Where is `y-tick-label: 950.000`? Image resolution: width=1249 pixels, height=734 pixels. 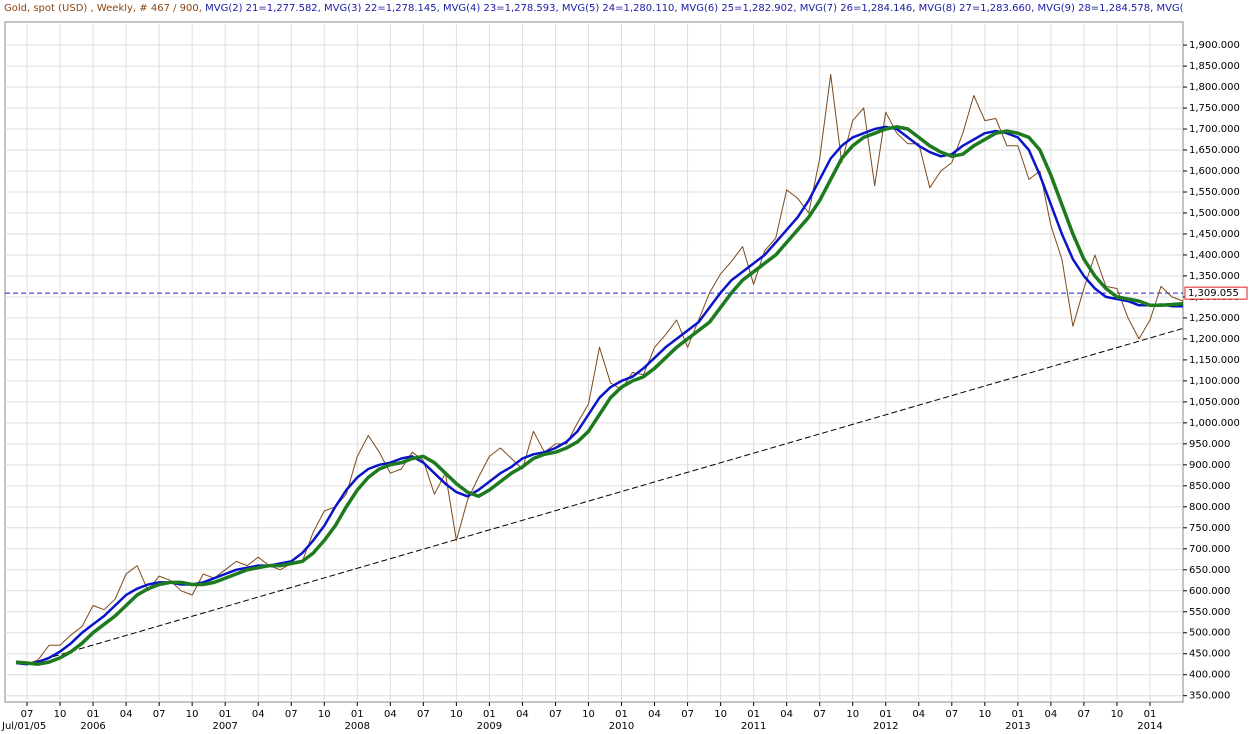 y-tick-label: 950.000 is located at coordinates (1209, 444).